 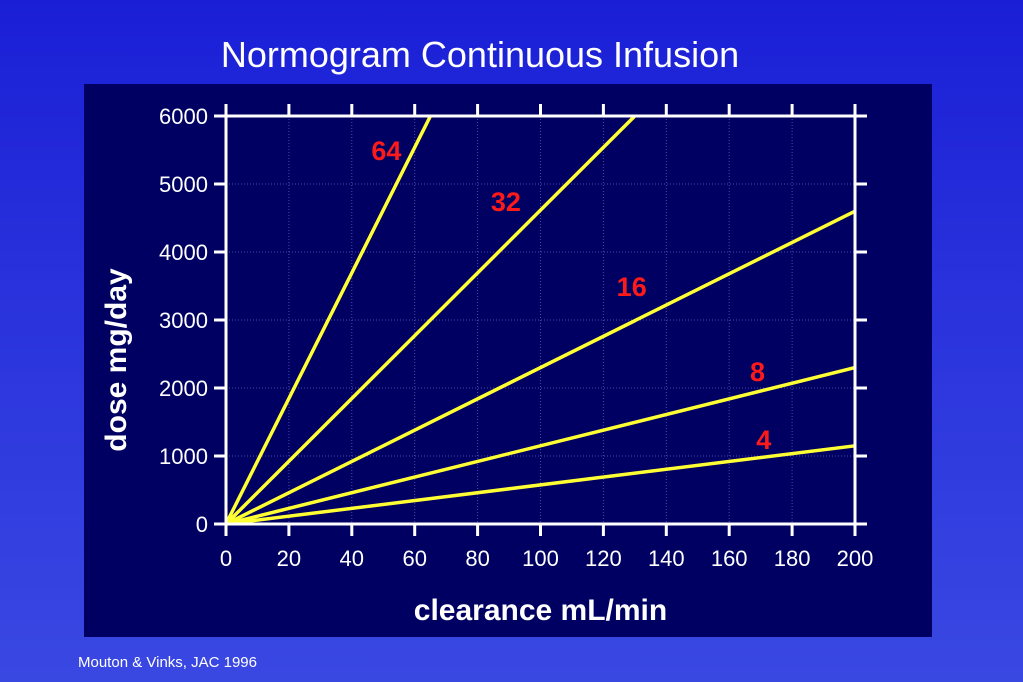 What do you see at coordinates (386, 151) in the screenshot?
I see `series-label-64: 64` at bounding box center [386, 151].